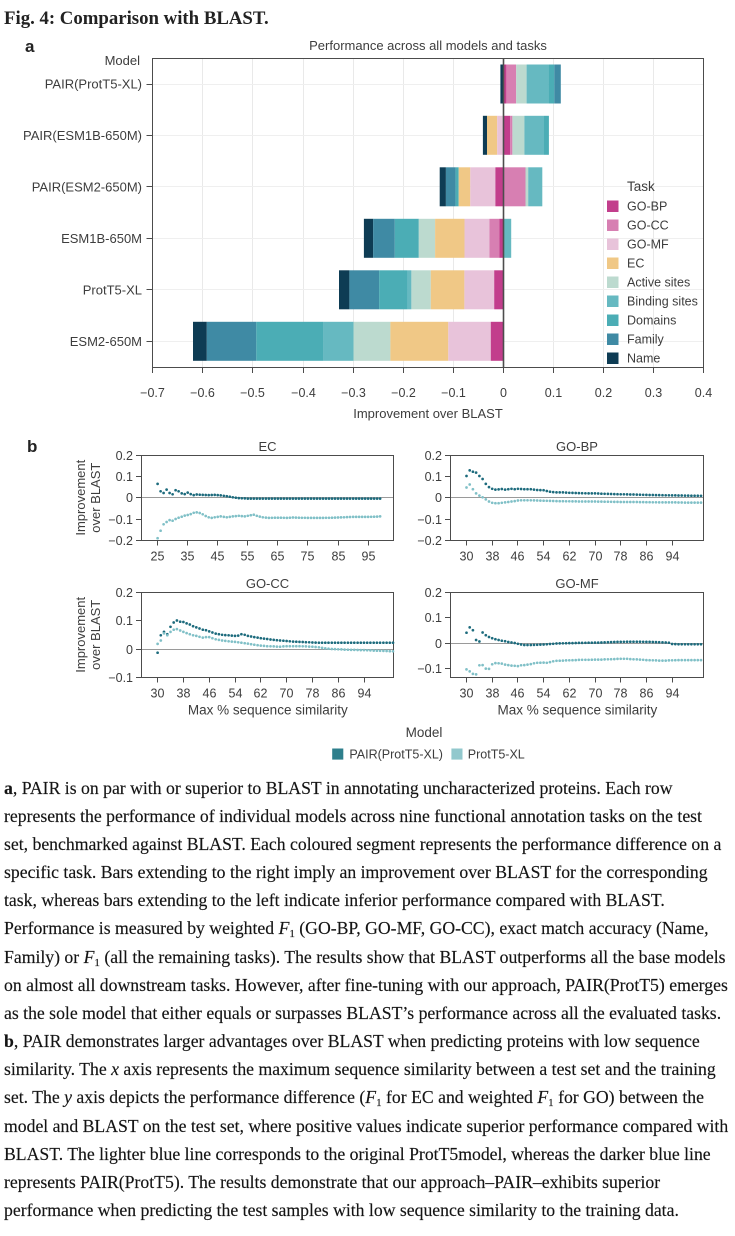 Image resolution: width=735 pixels, height=1236 pixels. Describe the element at coordinates (643, 359) in the screenshot. I see `svg-text: Name` at that location.